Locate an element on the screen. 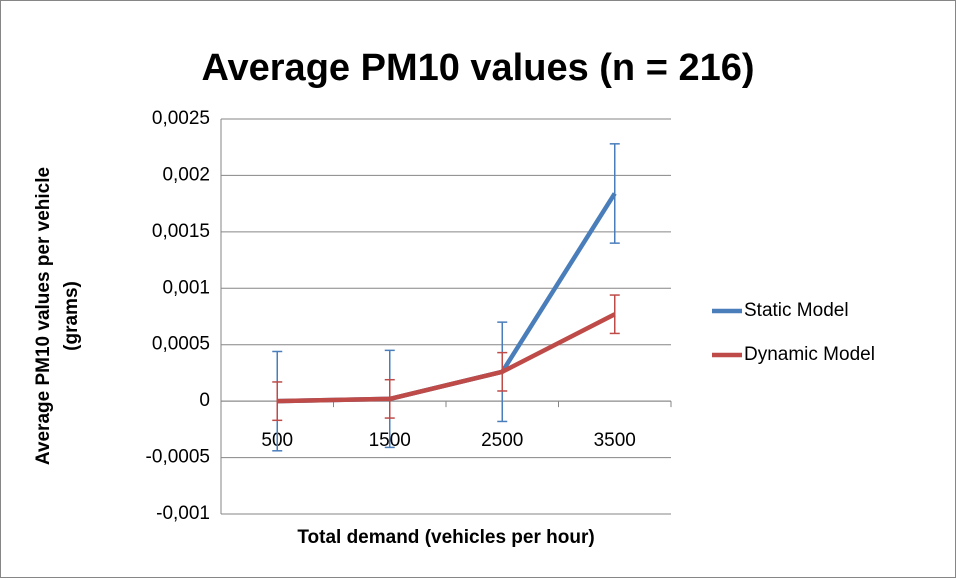 This screenshot has height=579, width=957. y-tick-label: -0,001 is located at coordinates (183, 513).